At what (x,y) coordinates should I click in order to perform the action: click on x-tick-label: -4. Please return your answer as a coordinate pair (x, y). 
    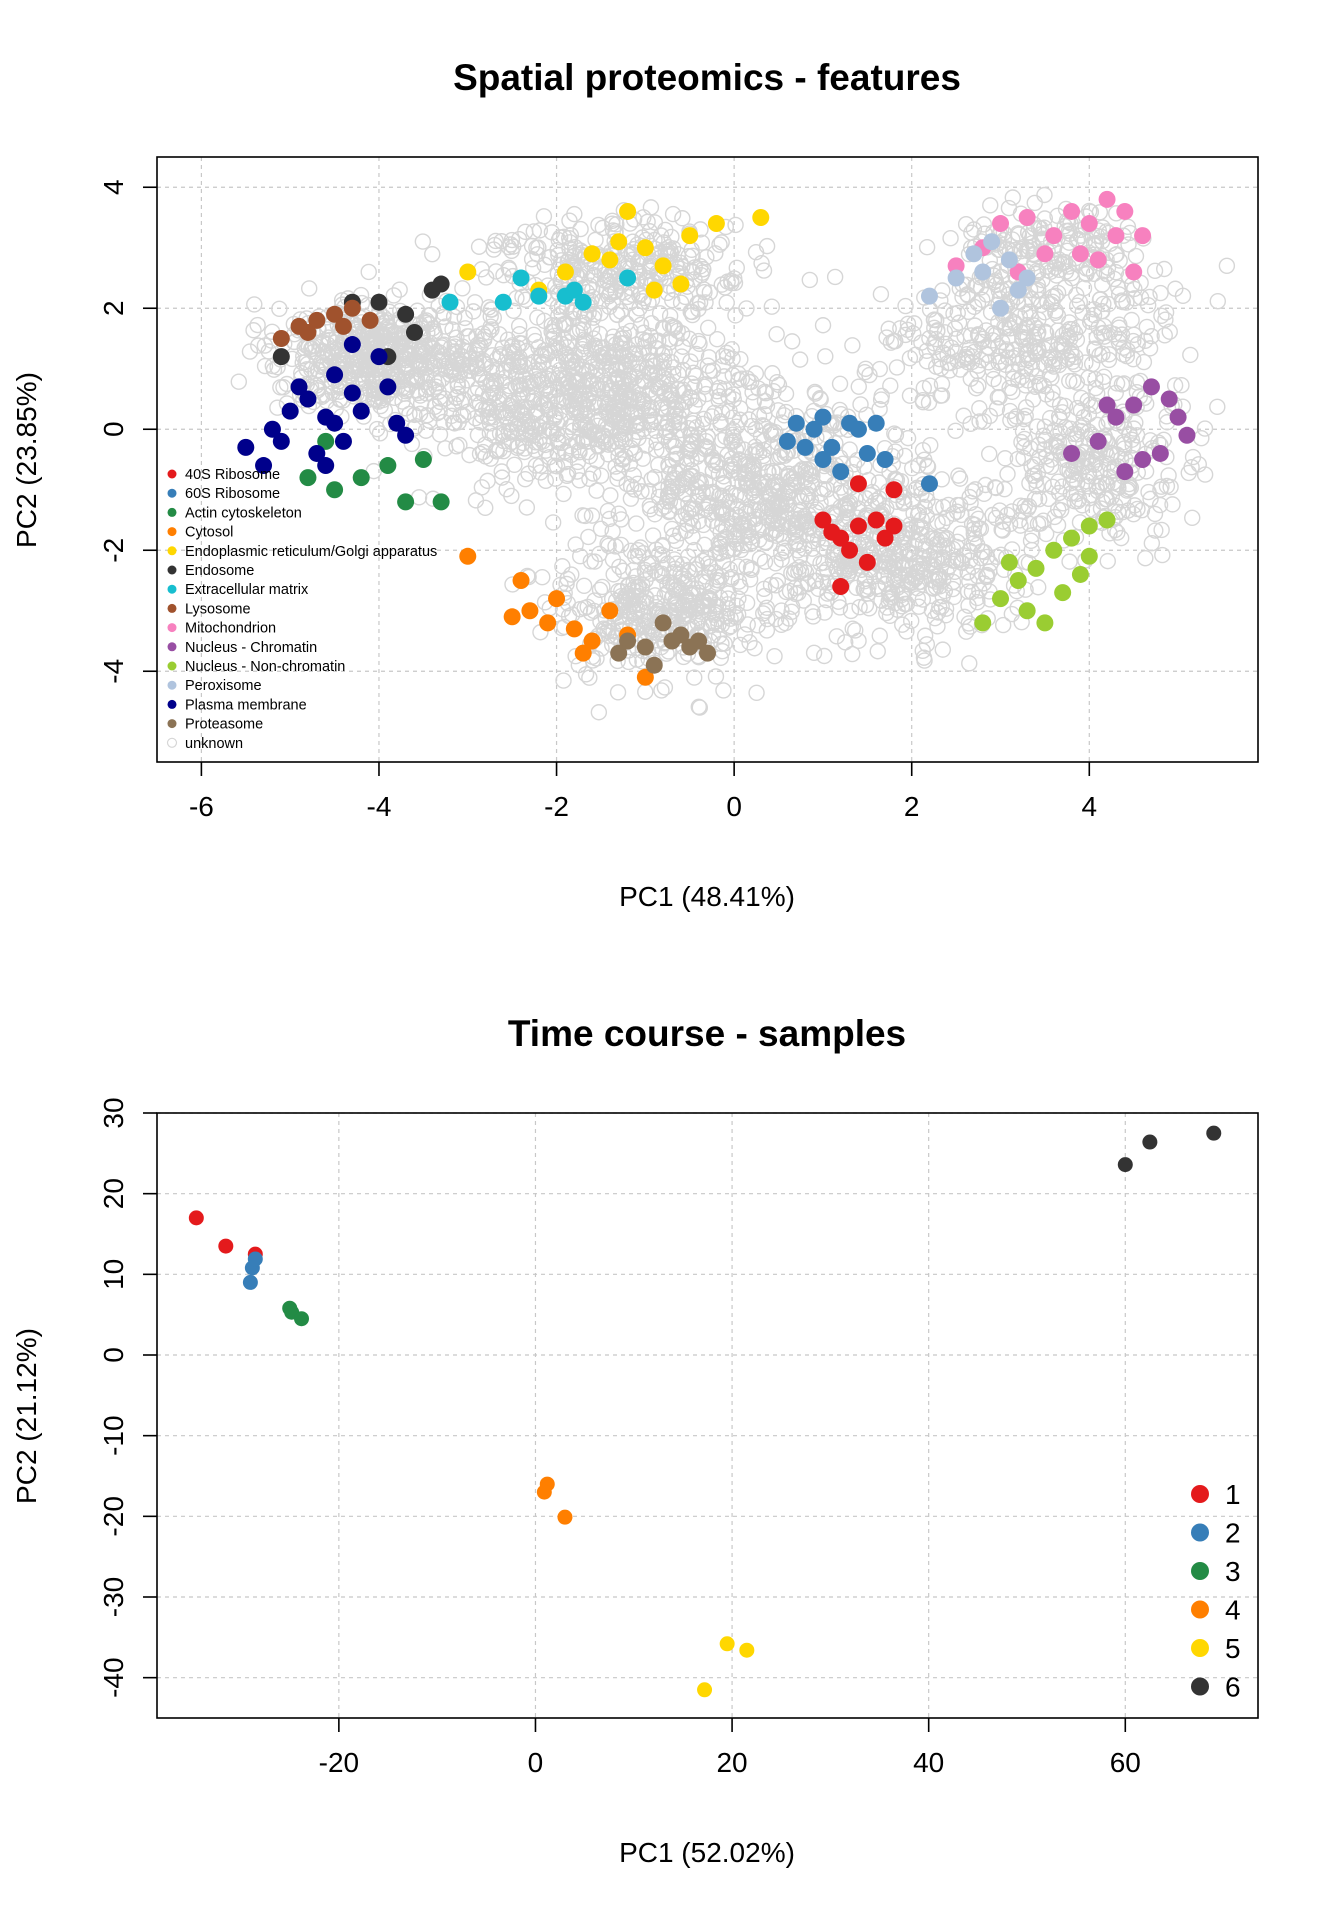
    Looking at the image, I should click on (379, 806).